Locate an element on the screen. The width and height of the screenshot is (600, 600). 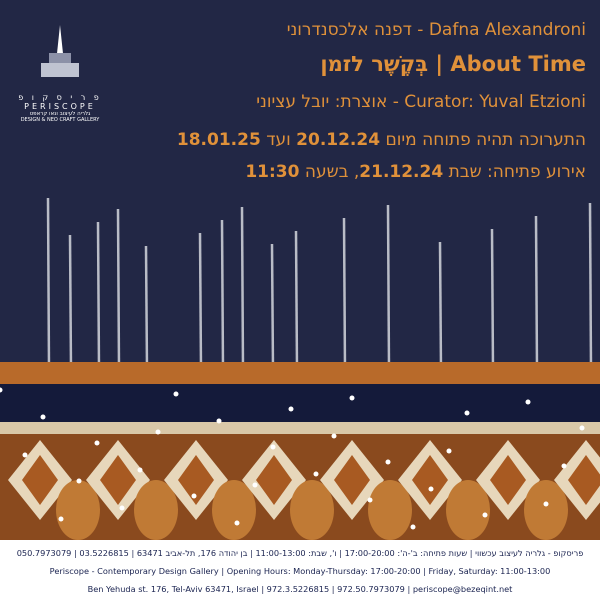
text: ועד is located at coordinates (278, 140).